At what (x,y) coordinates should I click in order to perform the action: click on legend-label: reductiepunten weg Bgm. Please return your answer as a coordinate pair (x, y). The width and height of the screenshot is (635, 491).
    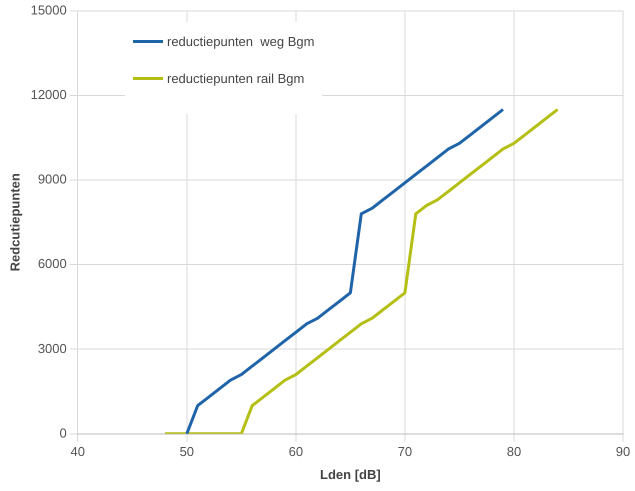
    Looking at the image, I should click on (240, 41).